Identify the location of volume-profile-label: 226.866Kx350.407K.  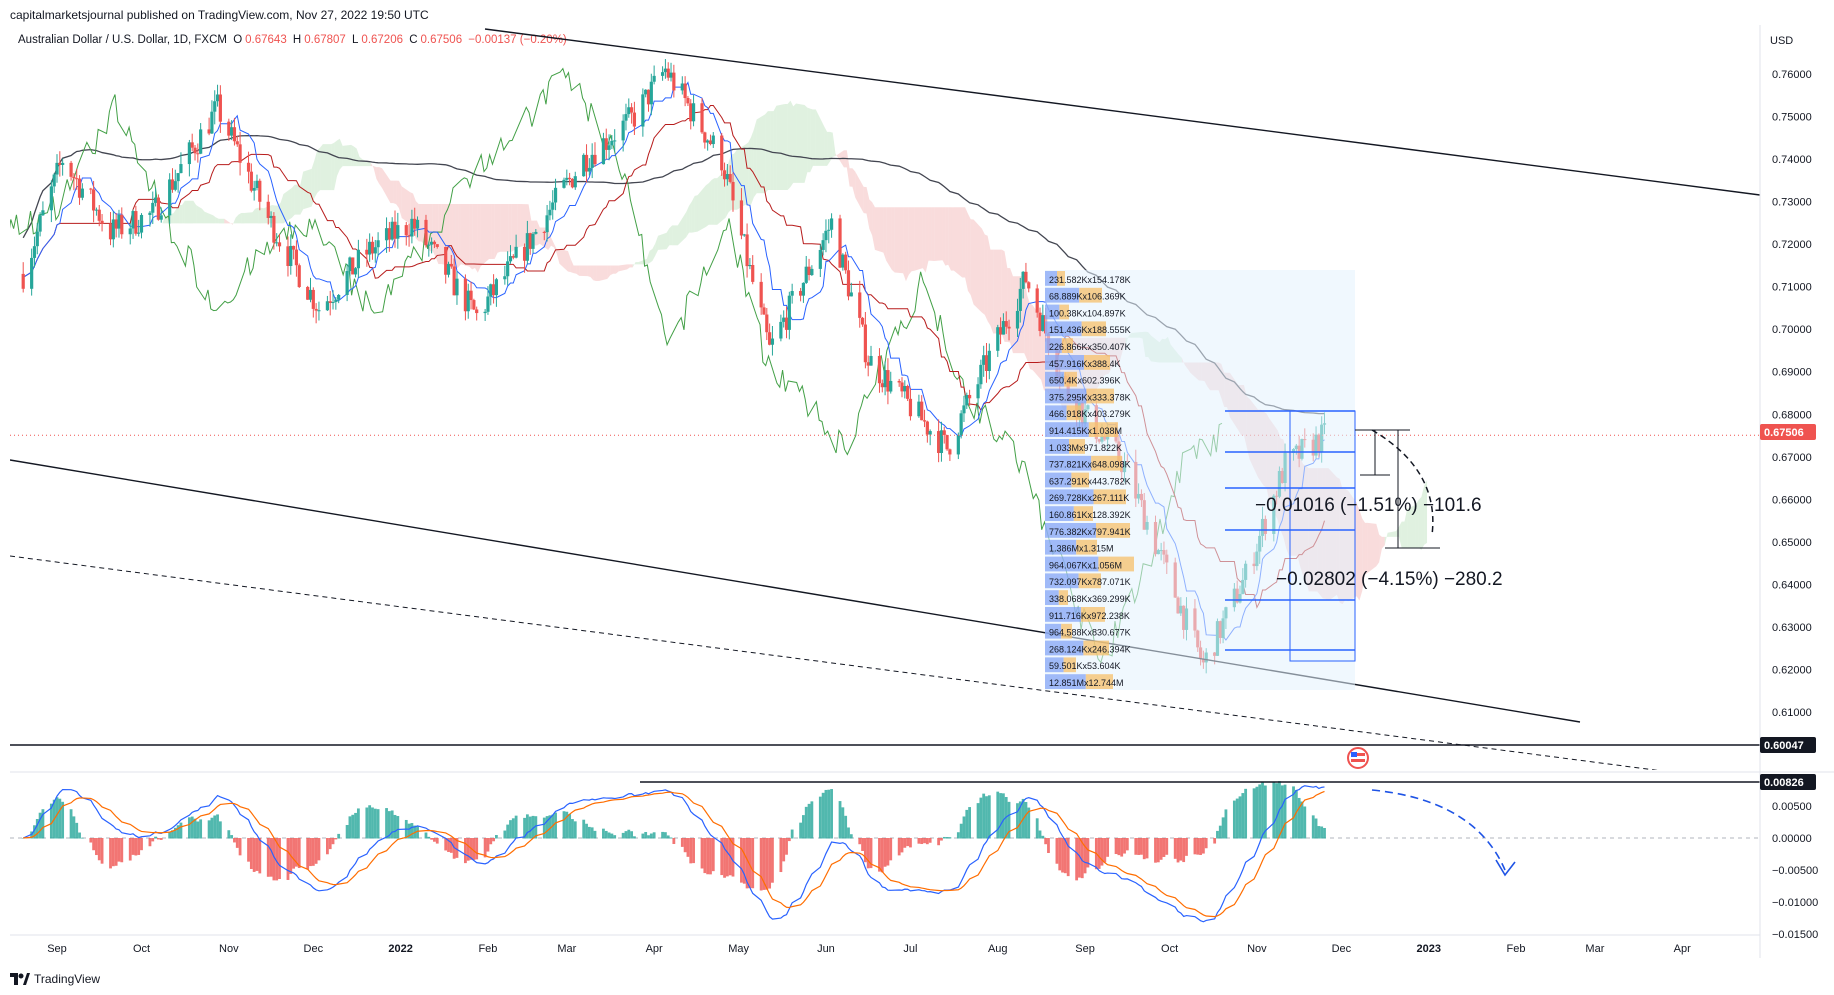
(1090, 347).